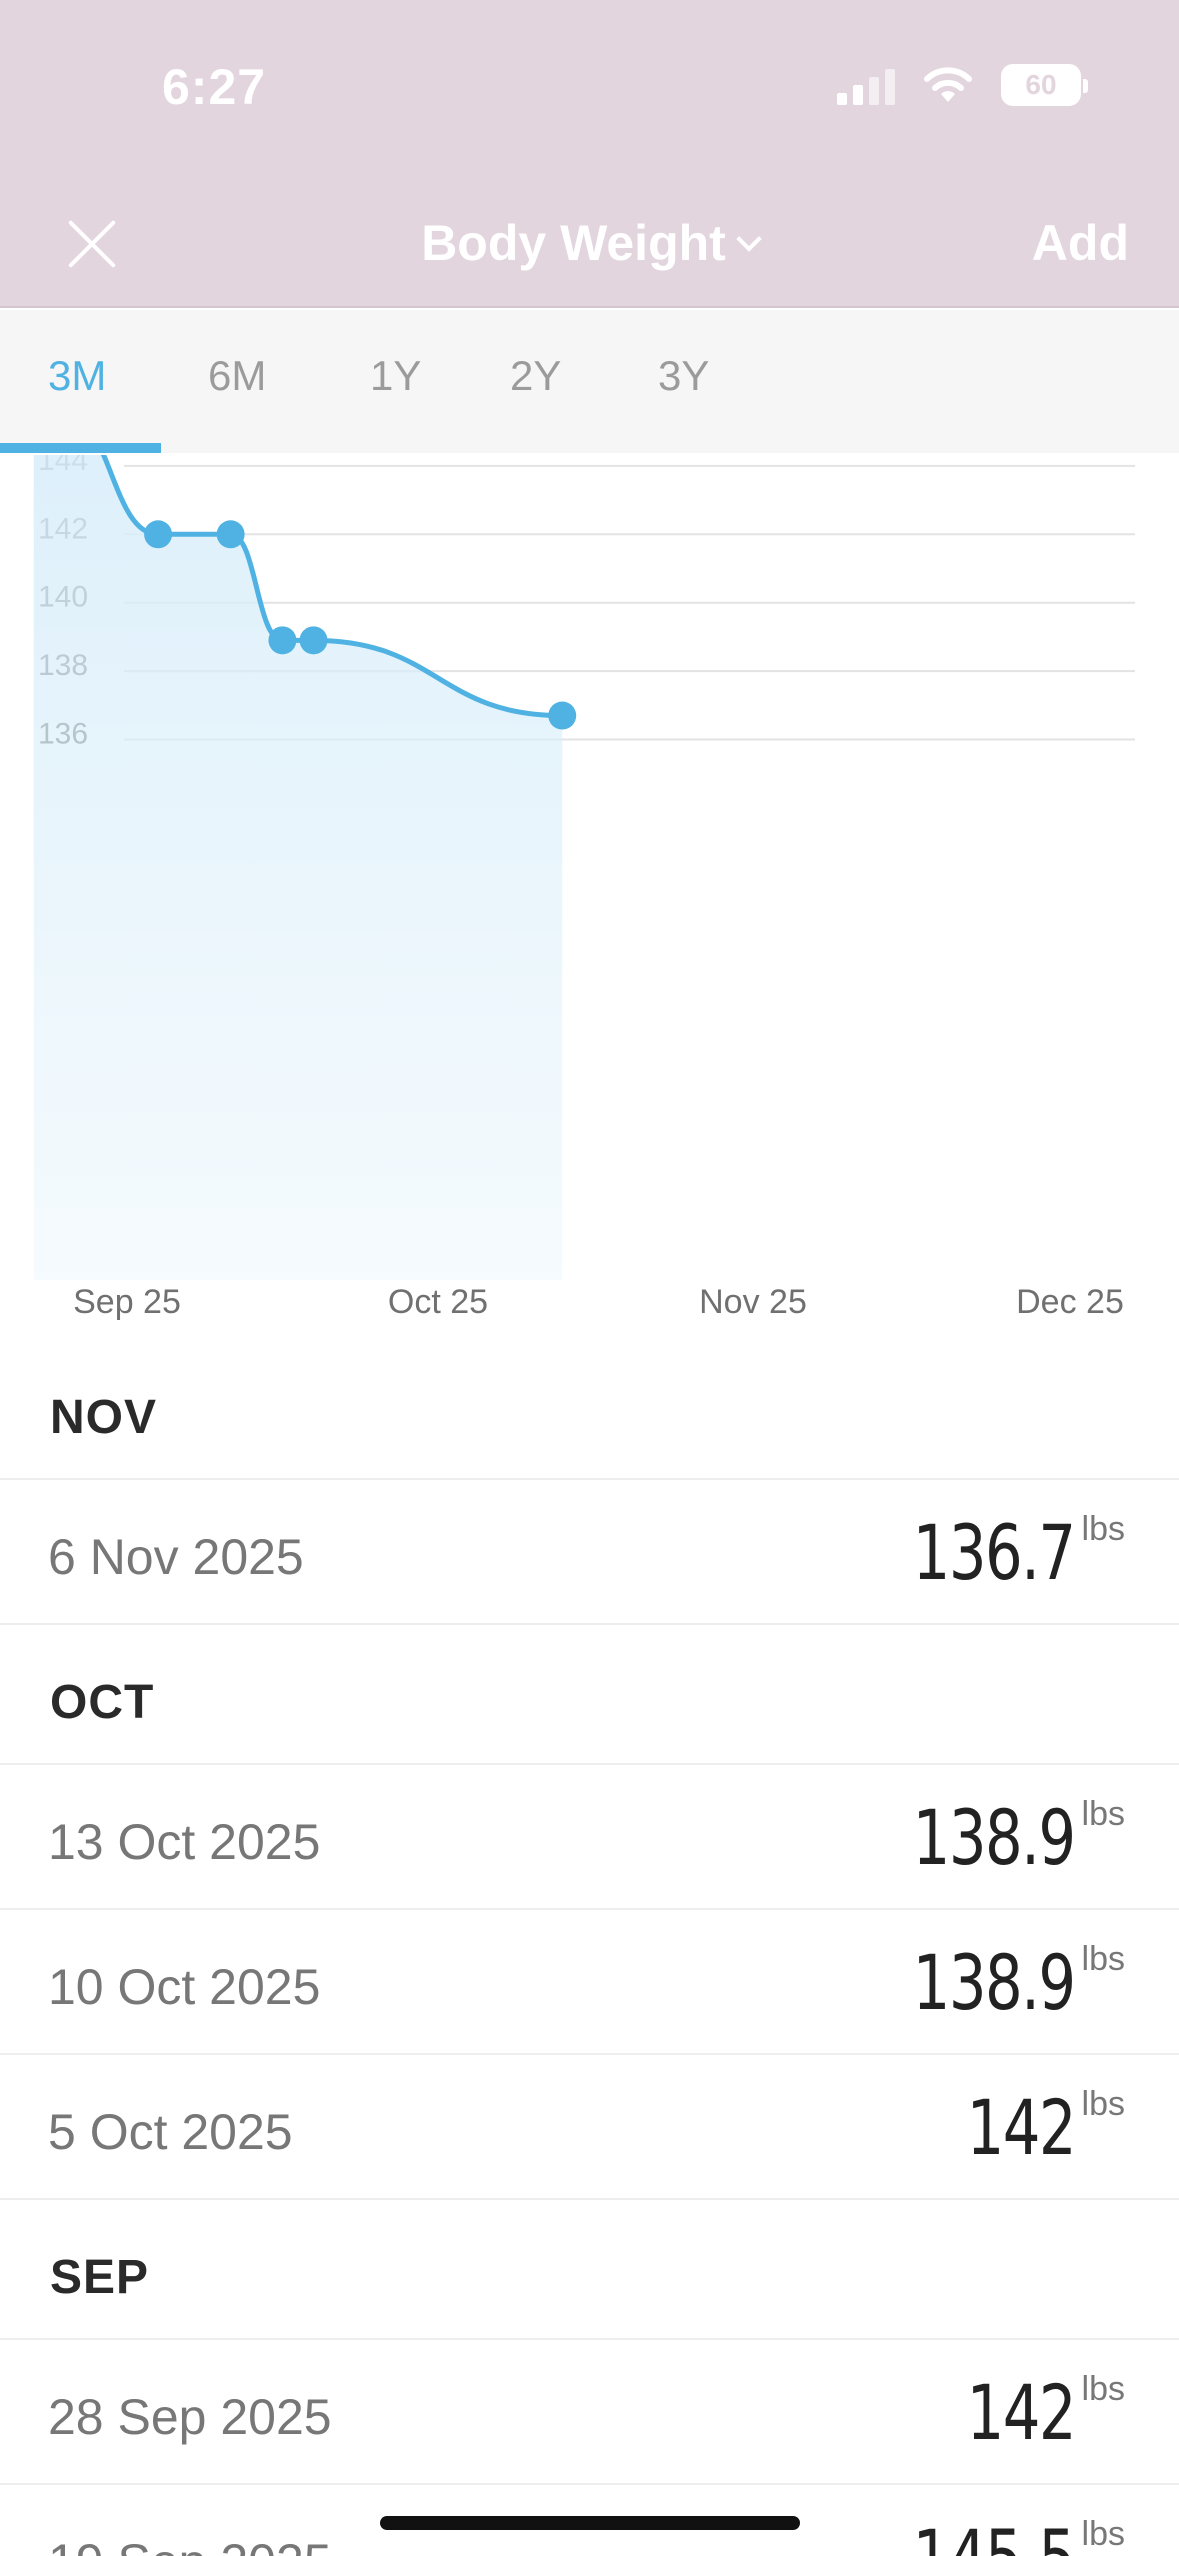 The height and width of the screenshot is (2556, 1179). What do you see at coordinates (749, 239) in the screenshot?
I see `chevron-down-icon` at bounding box center [749, 239].